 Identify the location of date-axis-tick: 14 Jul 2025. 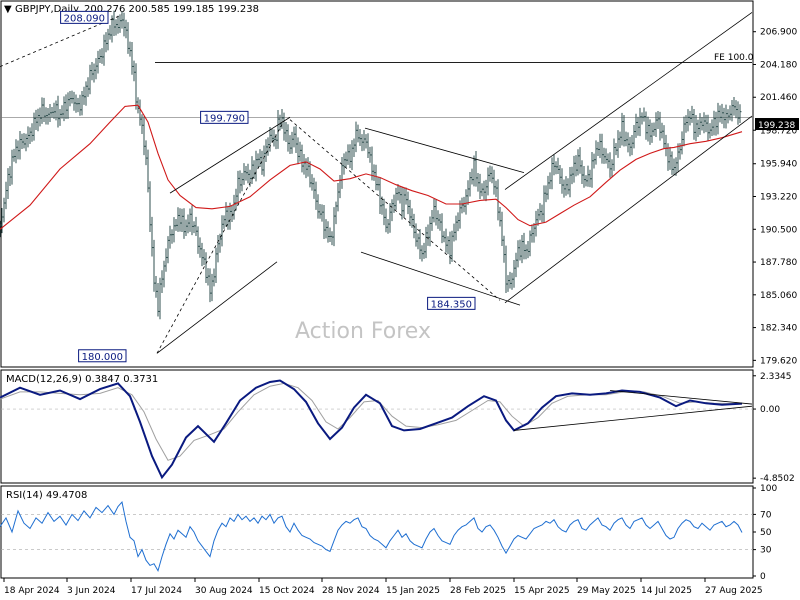
(666, 591).